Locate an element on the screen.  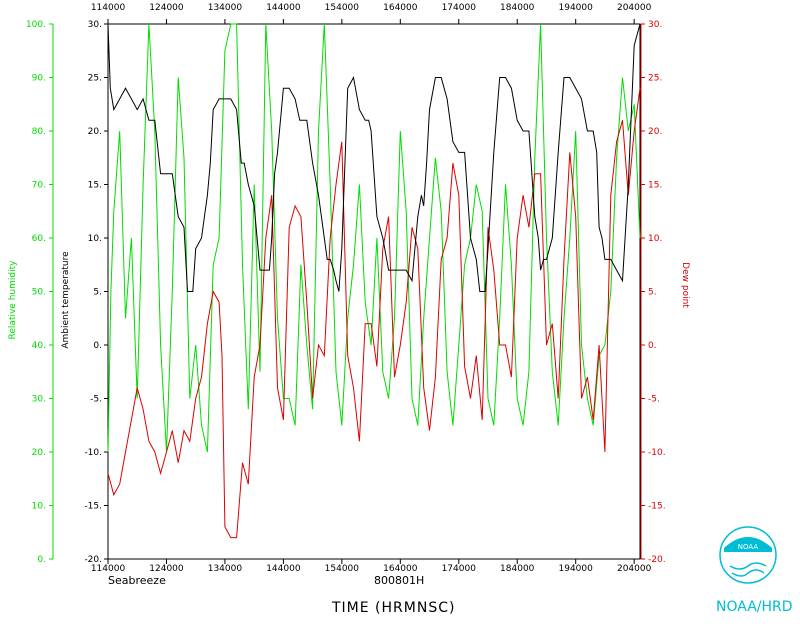
x-tick-label: 134000 is located at coordinates (225, 569).